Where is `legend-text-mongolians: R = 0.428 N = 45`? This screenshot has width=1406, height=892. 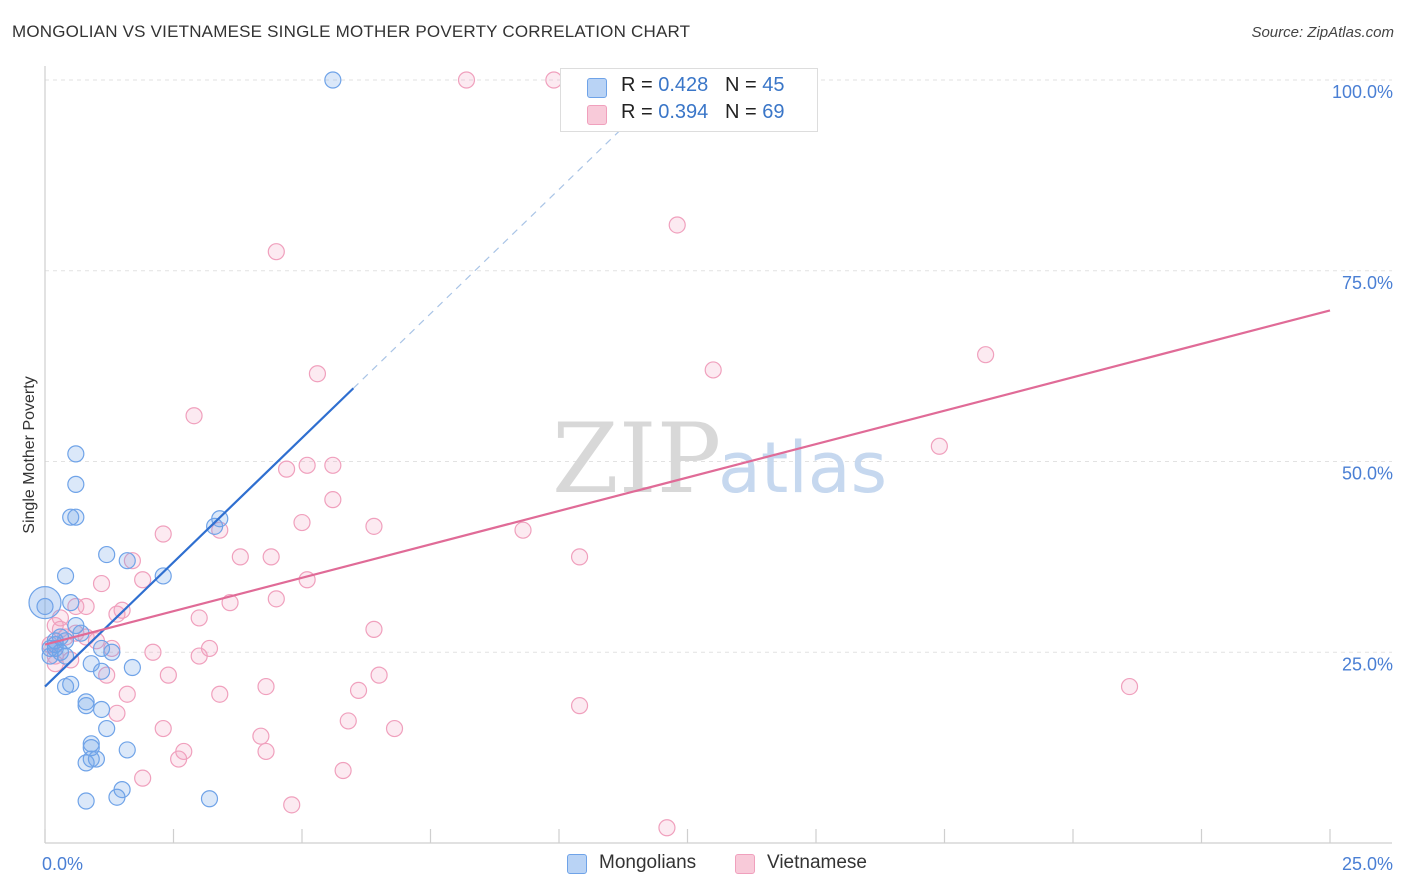
legend-text-mongolians: R = 0.428 N = 45 is located at coordinates (702, 85).